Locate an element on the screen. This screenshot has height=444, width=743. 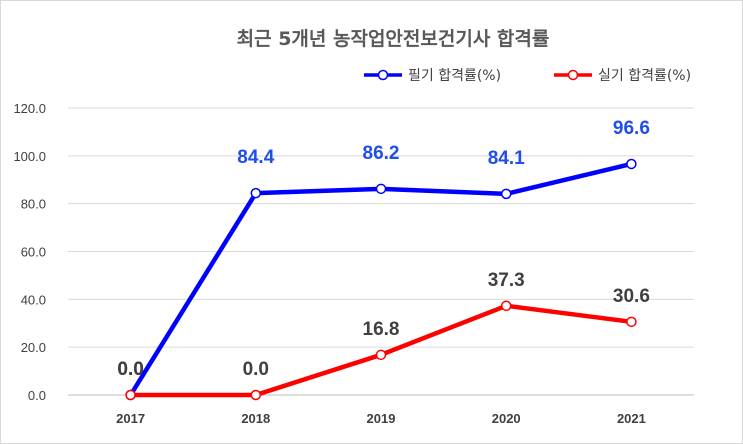
legend-marker-written is located at coordinates (383, 75).